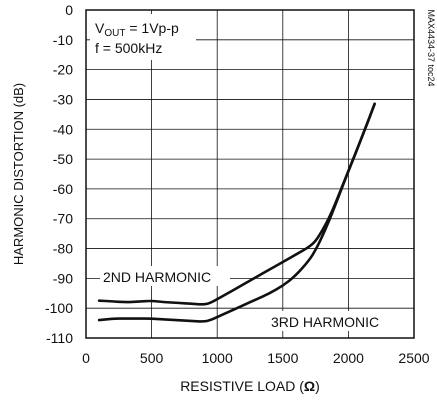 Image resolution: width=437 pixels, height=403 pixels. I want to click on x-tick-label: 0, so click(86, 358).